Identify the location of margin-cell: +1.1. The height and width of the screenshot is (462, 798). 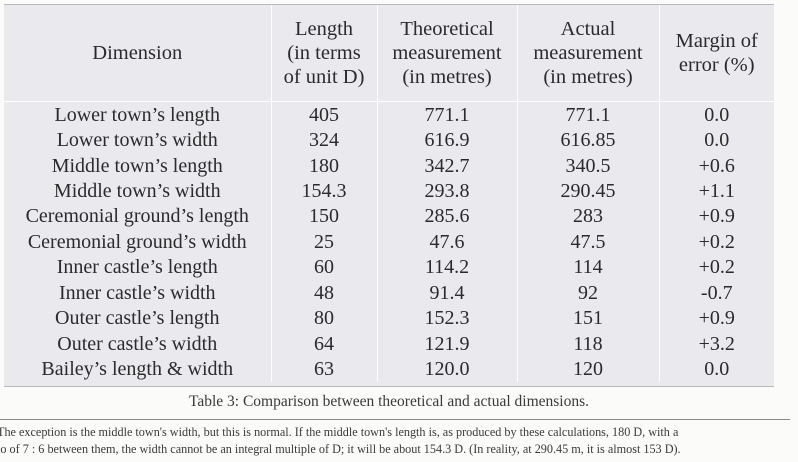
(716, 191).